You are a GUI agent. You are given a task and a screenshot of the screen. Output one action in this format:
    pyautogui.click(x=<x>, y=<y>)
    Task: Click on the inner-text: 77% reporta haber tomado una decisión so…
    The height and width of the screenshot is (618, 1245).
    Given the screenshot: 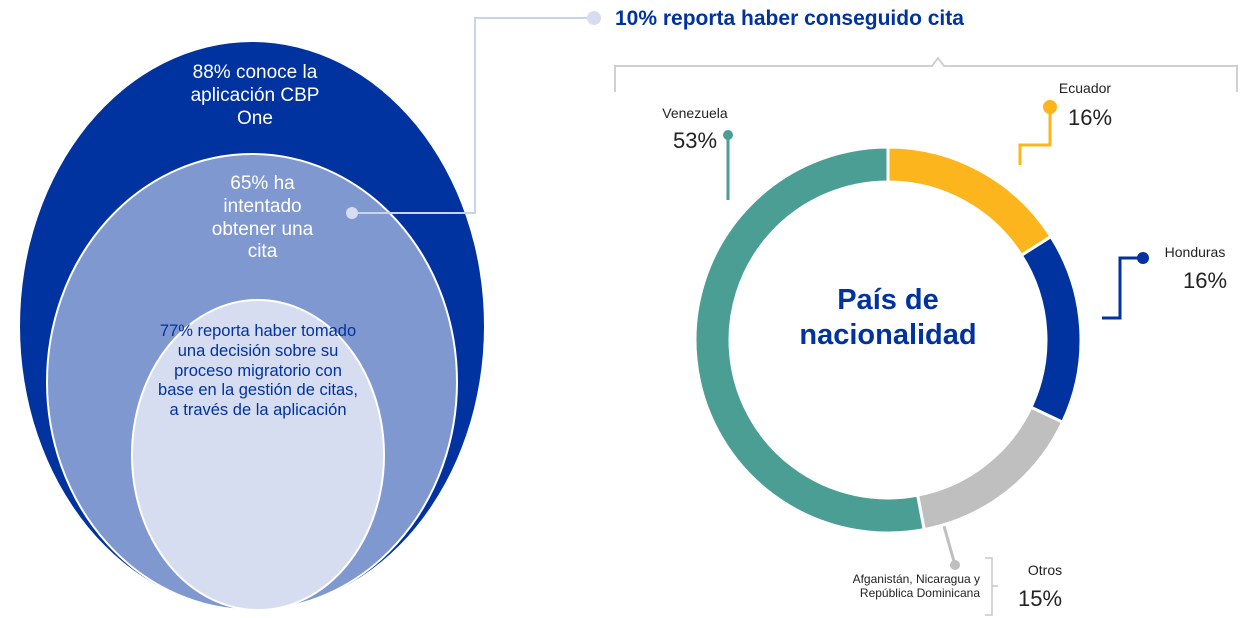 What is the action you would take?
    pyautogui.click(x=258, y=371)
    